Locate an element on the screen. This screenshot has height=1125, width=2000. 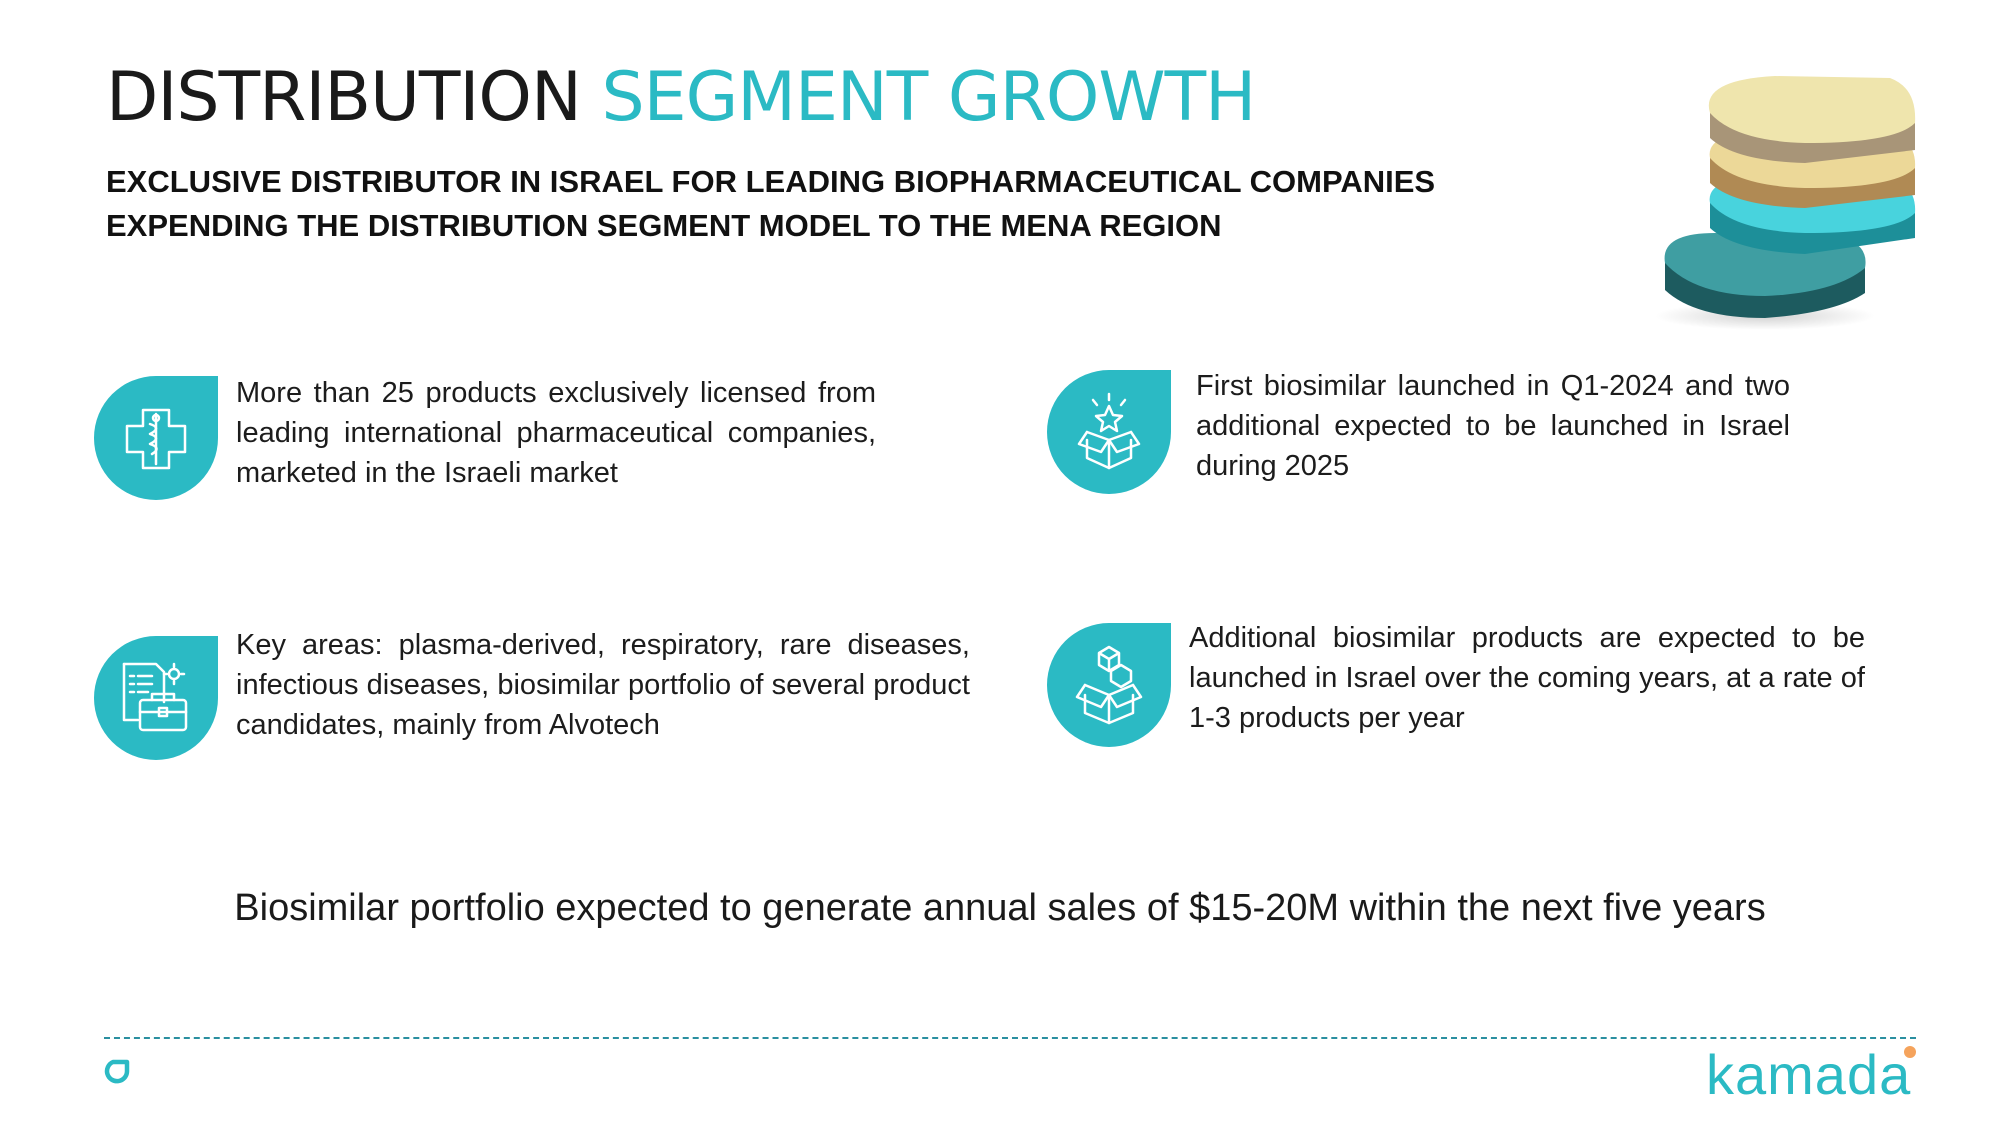
open-box-star-icon is located at coordinates (1109, 432).